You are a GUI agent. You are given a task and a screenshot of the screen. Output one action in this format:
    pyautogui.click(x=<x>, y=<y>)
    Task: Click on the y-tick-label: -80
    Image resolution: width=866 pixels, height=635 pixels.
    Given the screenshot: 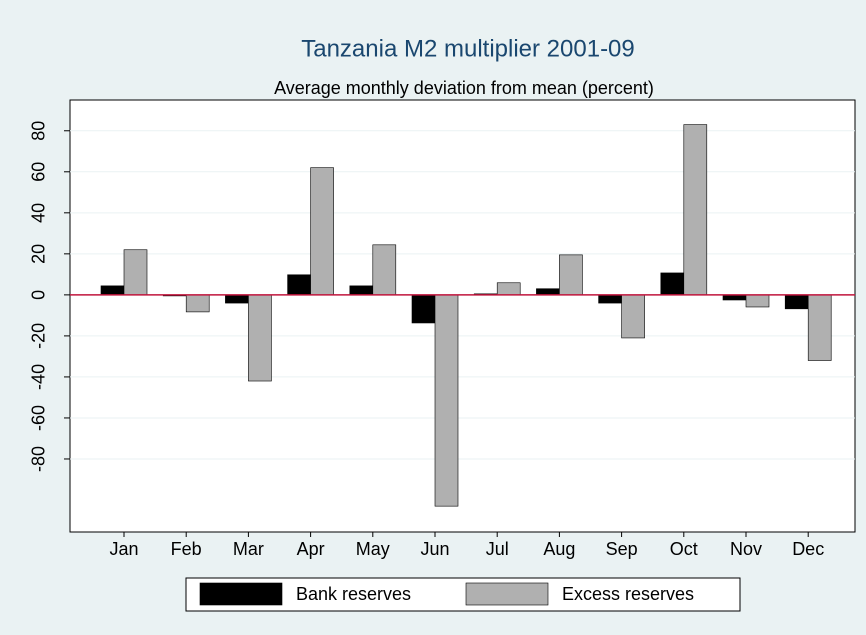 What is the action you would take?
    pyautogui.click(x=39, y=459)
    